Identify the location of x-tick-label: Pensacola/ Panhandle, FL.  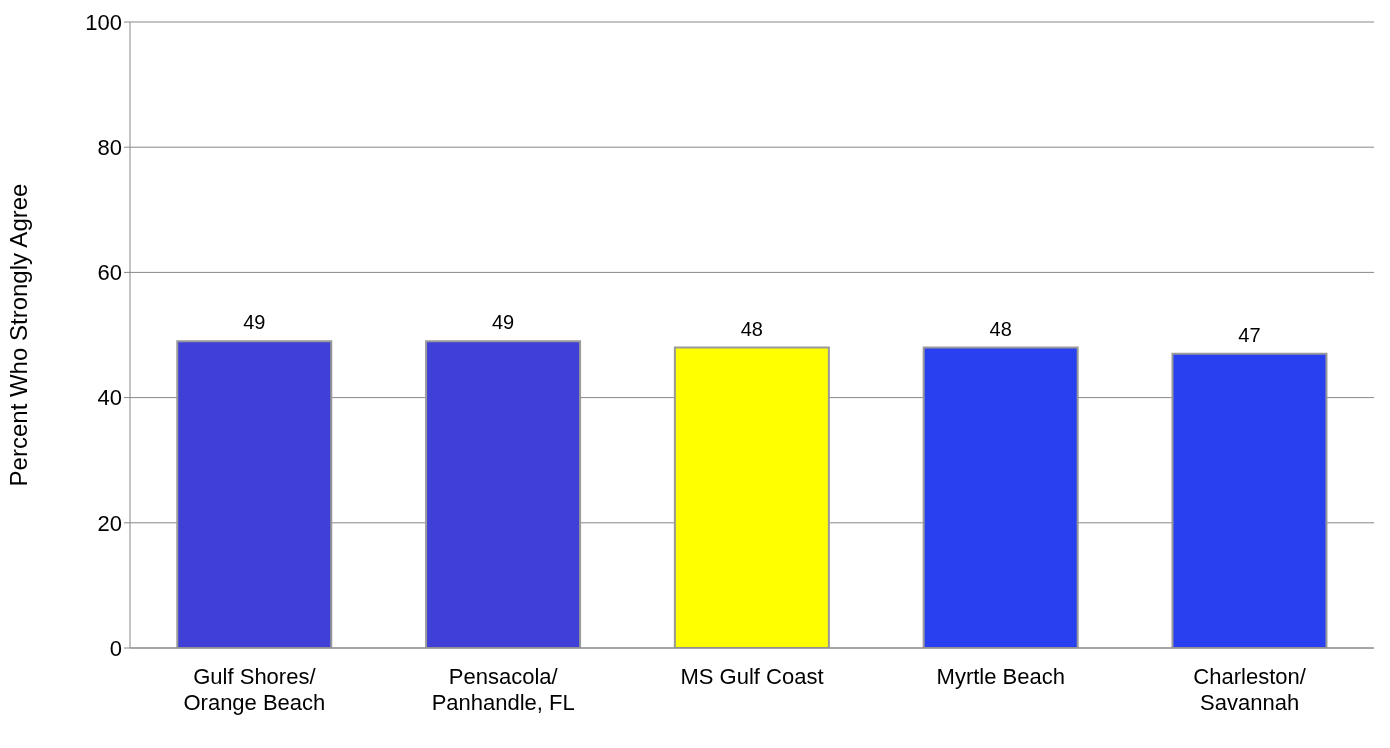
(503, 689).